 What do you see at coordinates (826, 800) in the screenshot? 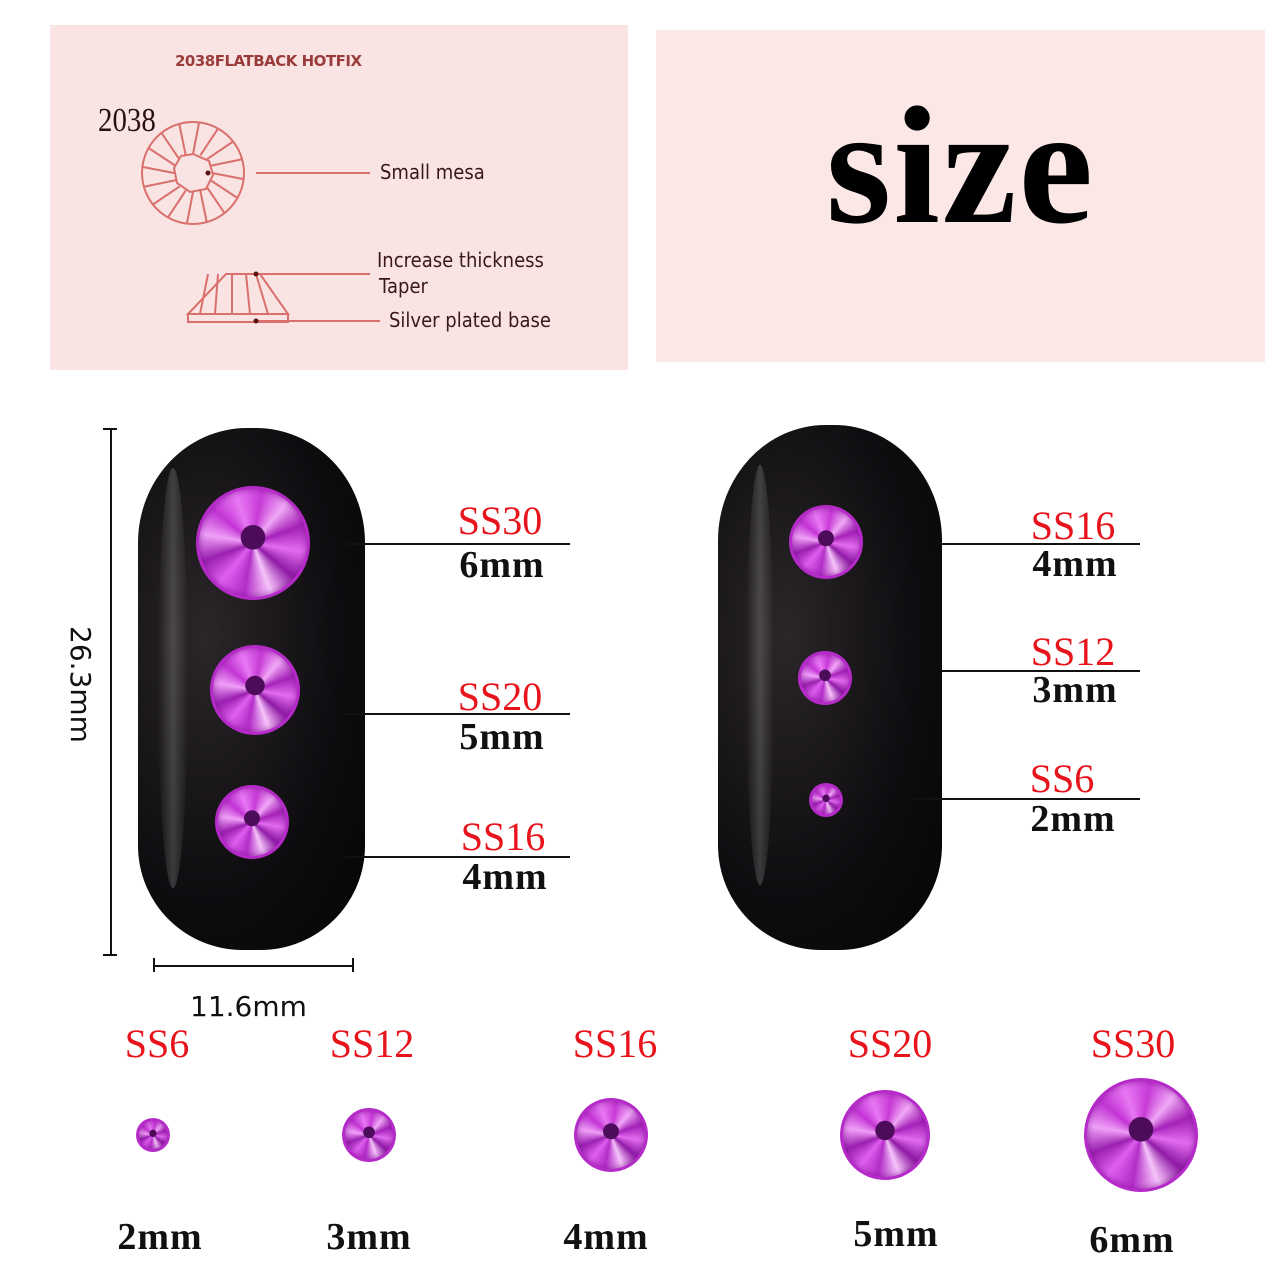
I see `rhinestone-ss6` at bounding box center [826, 800].